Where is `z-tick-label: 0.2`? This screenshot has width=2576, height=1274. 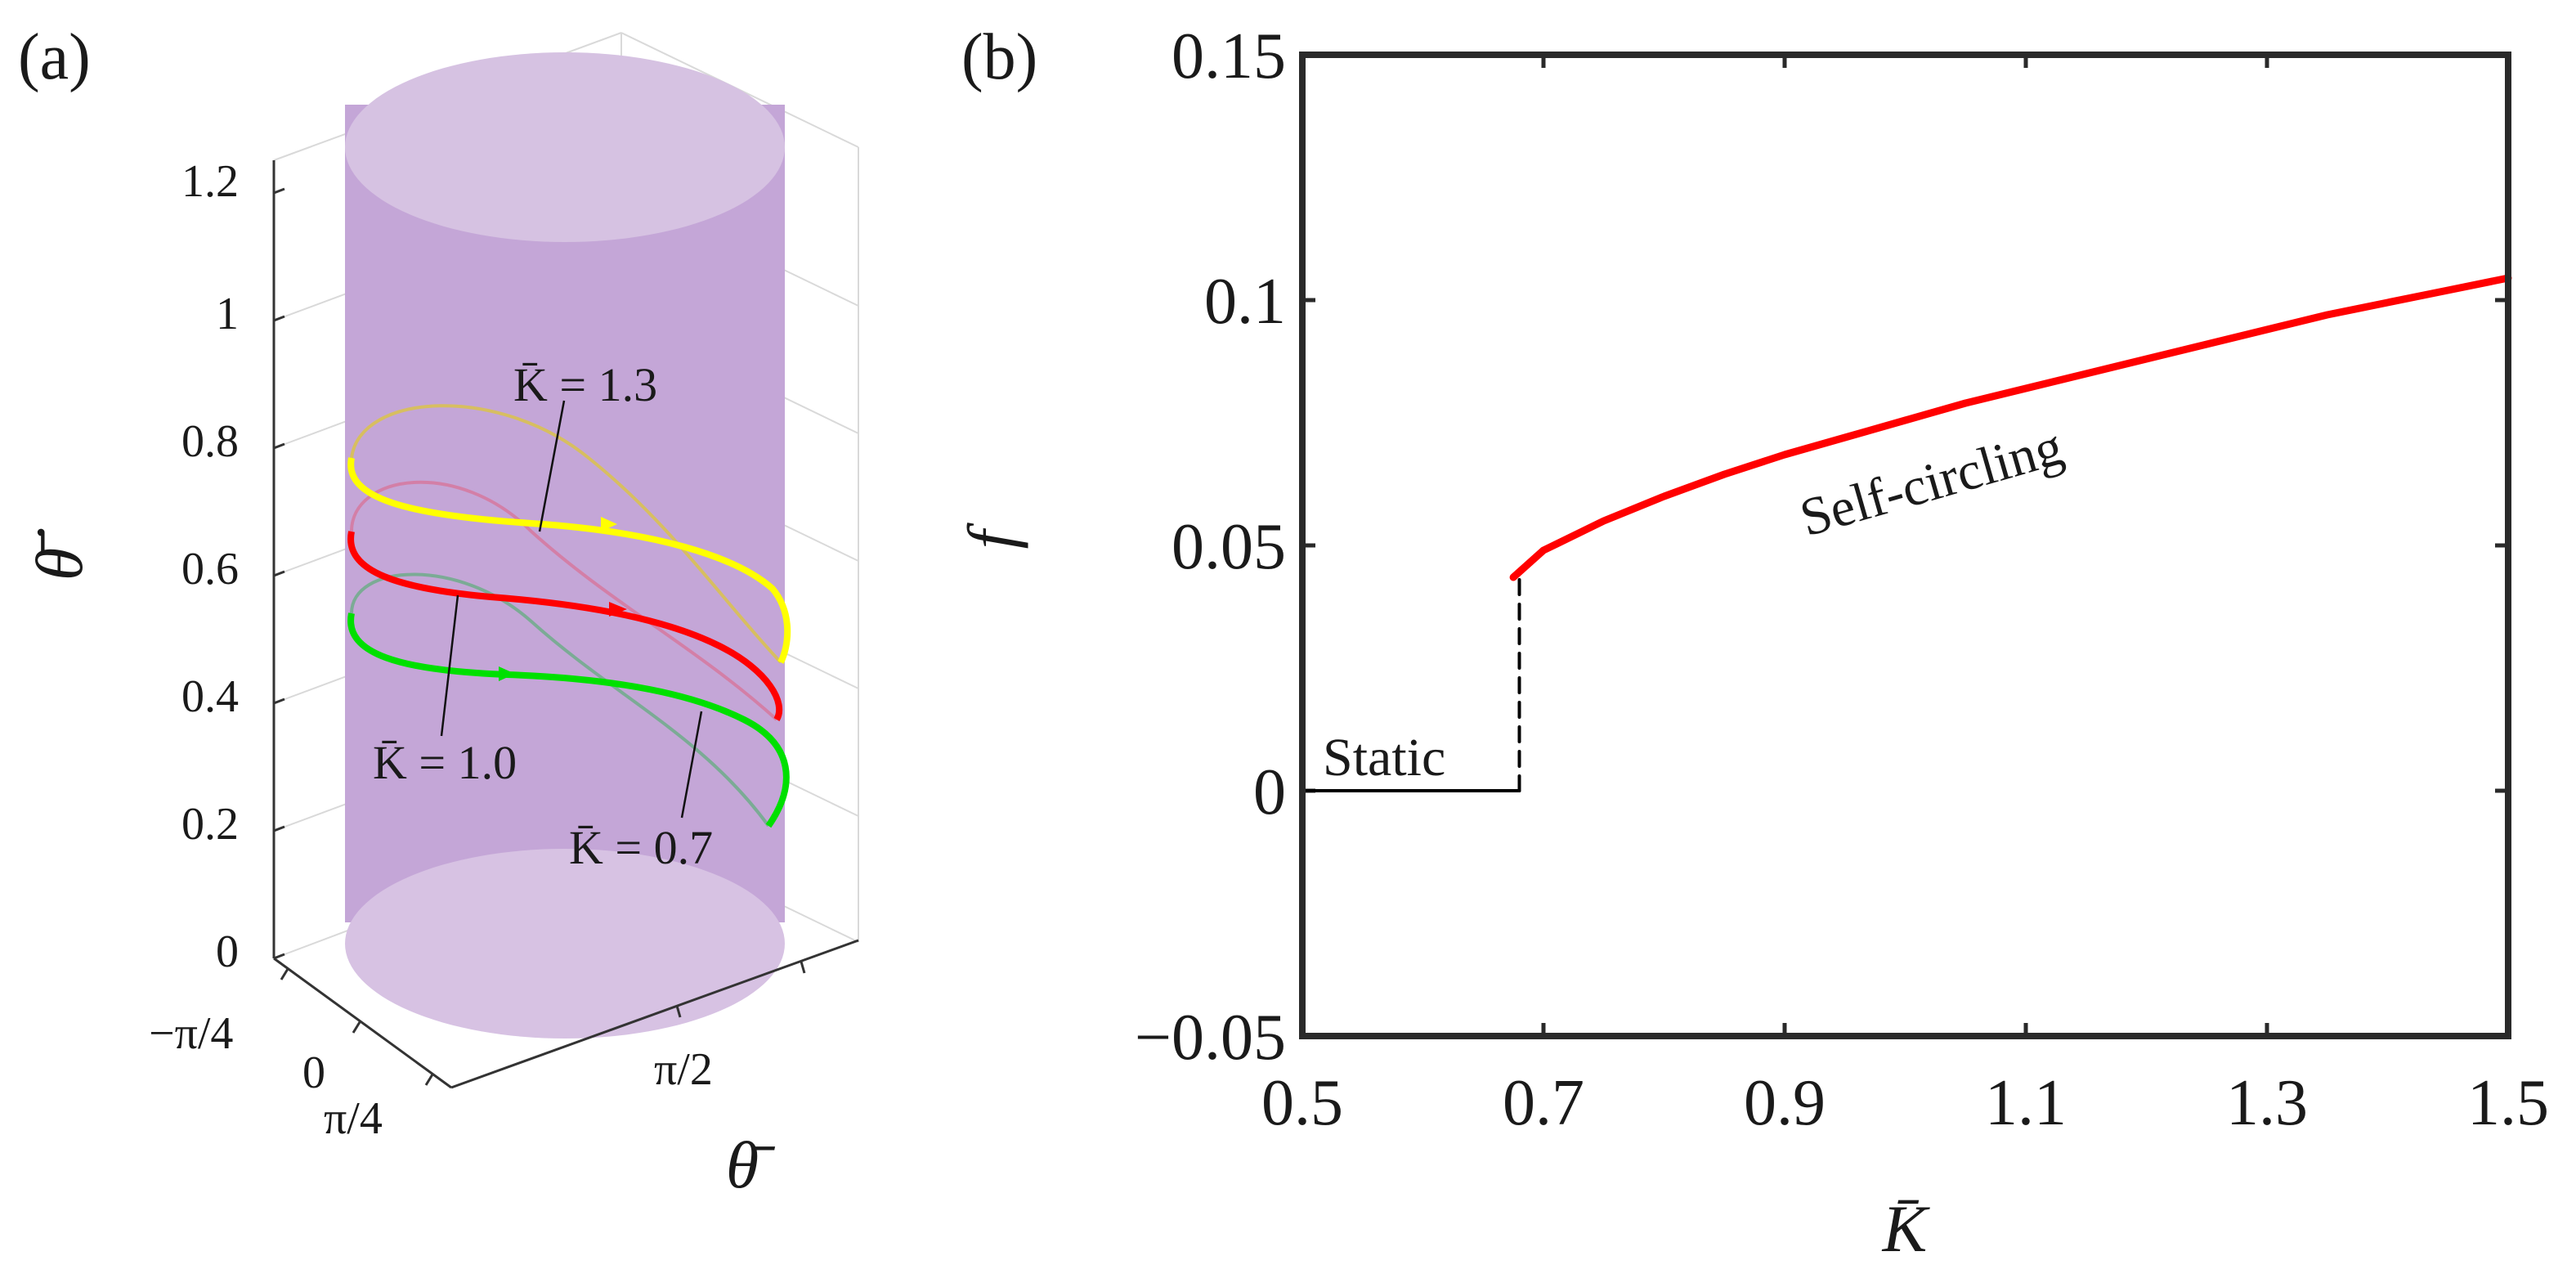
z-tick-label: 0.2 is located at coordinates (210, 824).